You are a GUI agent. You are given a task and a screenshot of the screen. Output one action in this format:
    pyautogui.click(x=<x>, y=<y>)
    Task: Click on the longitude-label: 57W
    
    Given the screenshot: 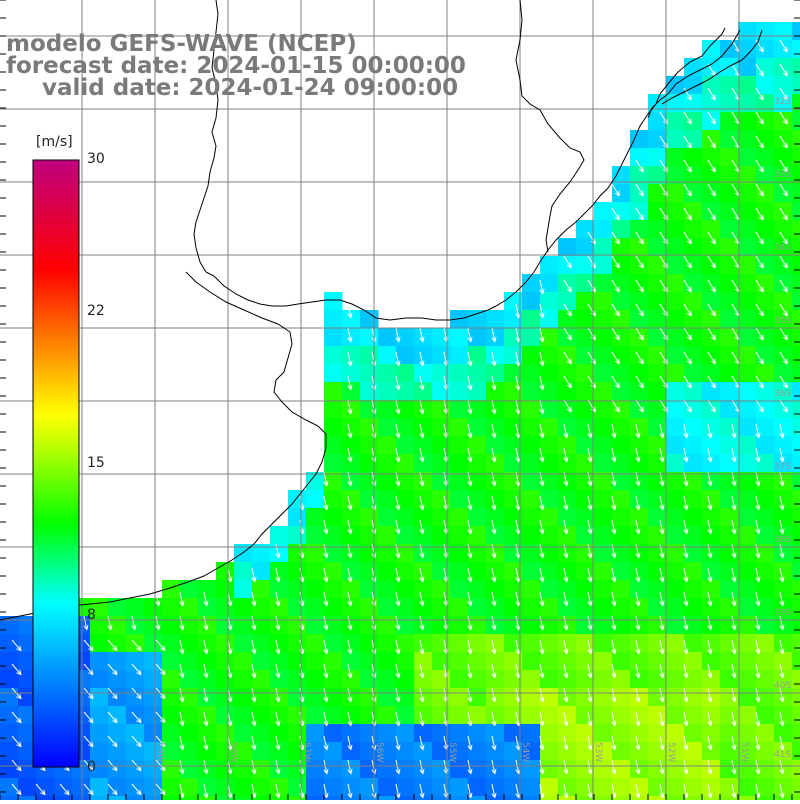 What is the action you would take?
    pyautogui.click(x=306, y=752)
    